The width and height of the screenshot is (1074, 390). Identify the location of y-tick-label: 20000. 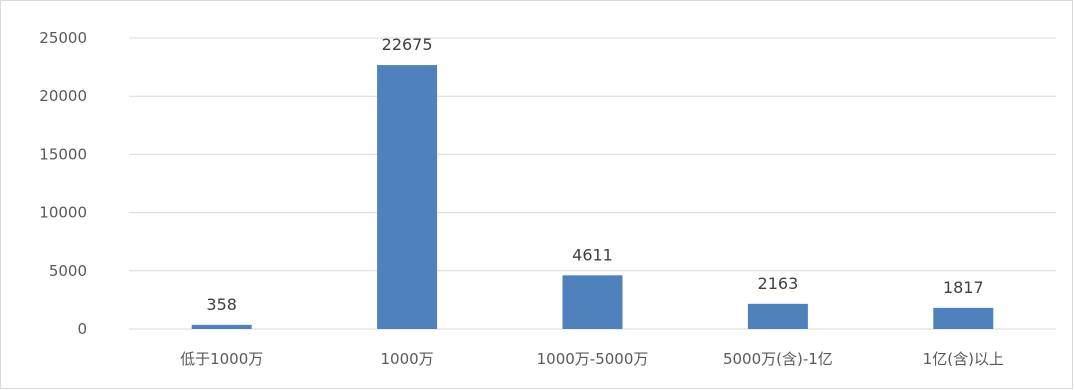
(63, 96).